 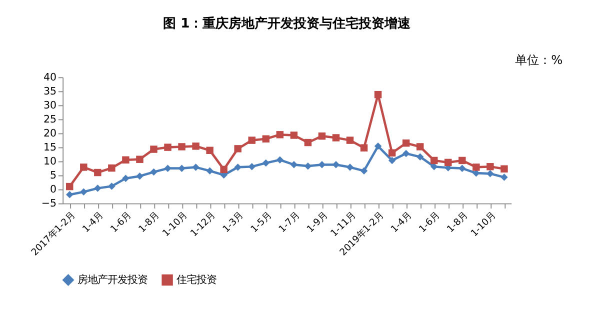 I want to click on y-tick-label: 0, so click(x=53, y=190).